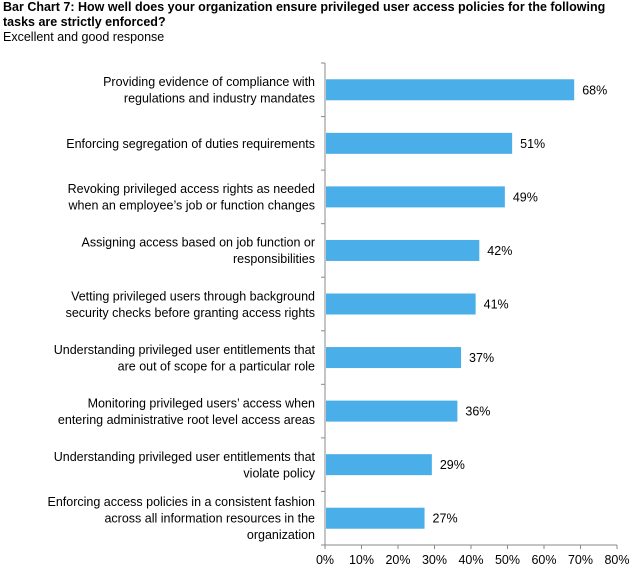  What do you see at coordinates (470, 559) in the screenshot?
I see `x-tick-label: 40%` at bounding box center [470, 559].